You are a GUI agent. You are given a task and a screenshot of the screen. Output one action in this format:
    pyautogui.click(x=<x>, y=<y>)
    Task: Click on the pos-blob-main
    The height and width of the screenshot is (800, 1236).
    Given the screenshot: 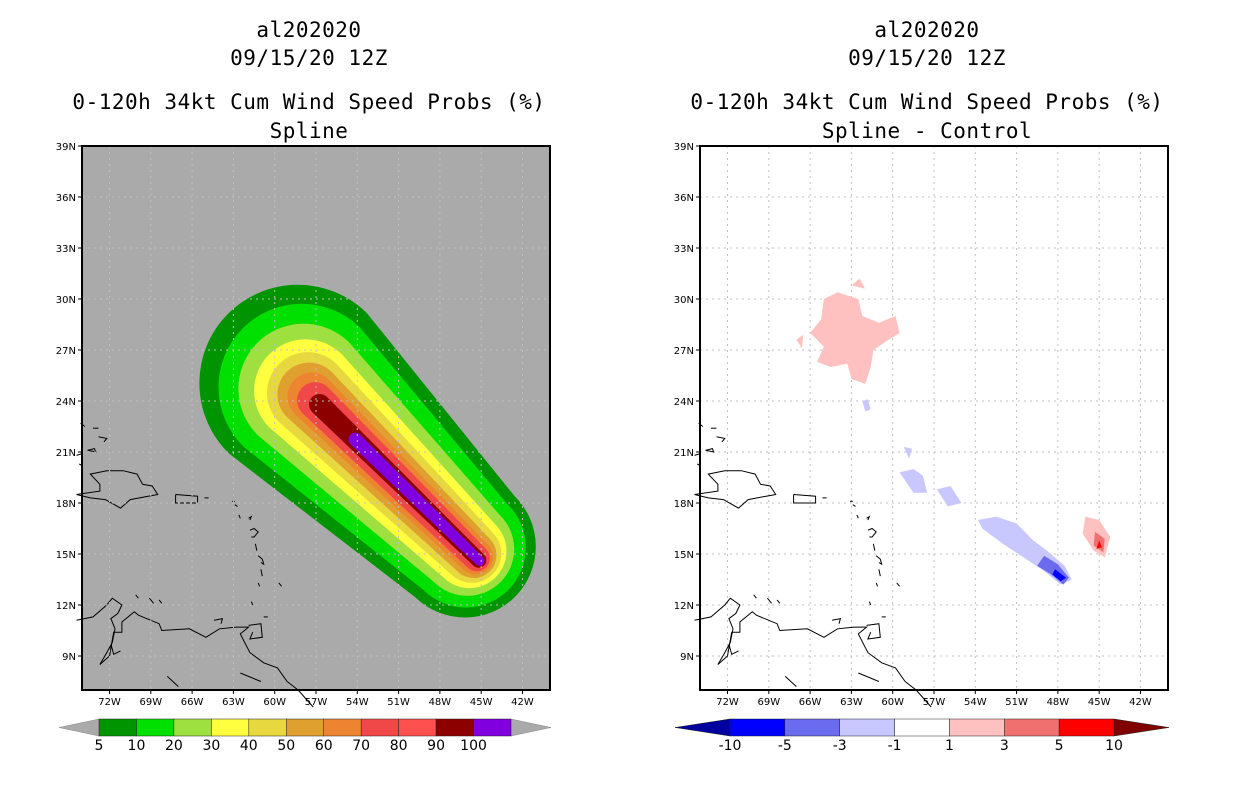 What is the action you would take?
    pyautogui.click(x=855, y=338)
    